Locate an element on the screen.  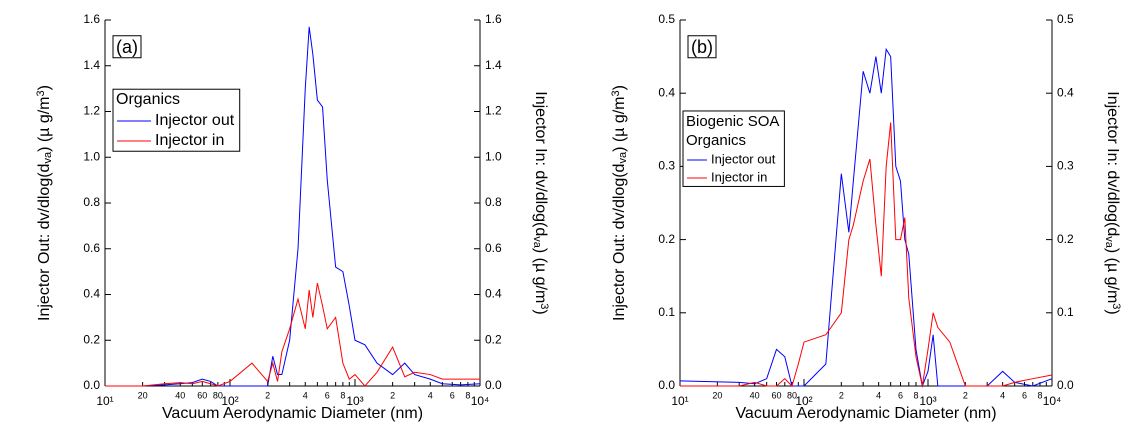
y-tick-label: 0.4 is located at coordinates (91, 294).